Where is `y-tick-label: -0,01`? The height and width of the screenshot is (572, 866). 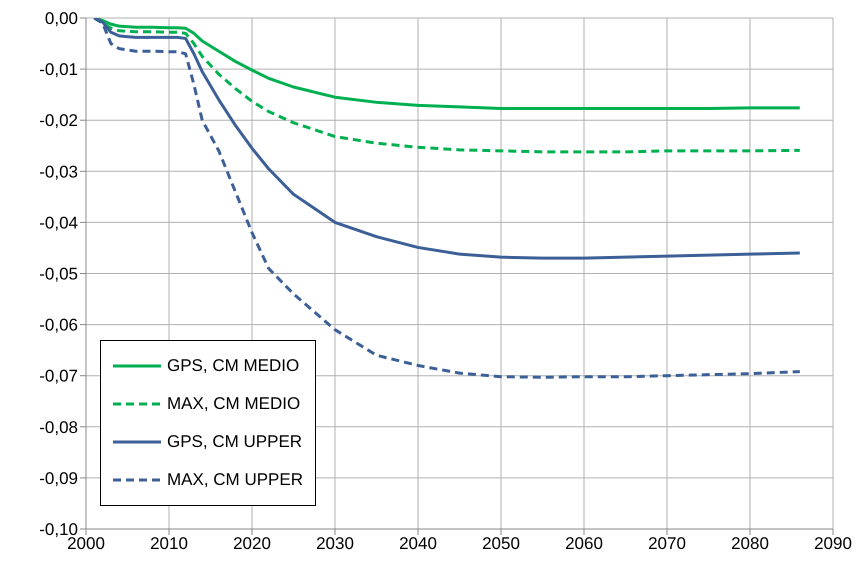 y-tick-label: -0,01 is located at coordinates (58, 70).